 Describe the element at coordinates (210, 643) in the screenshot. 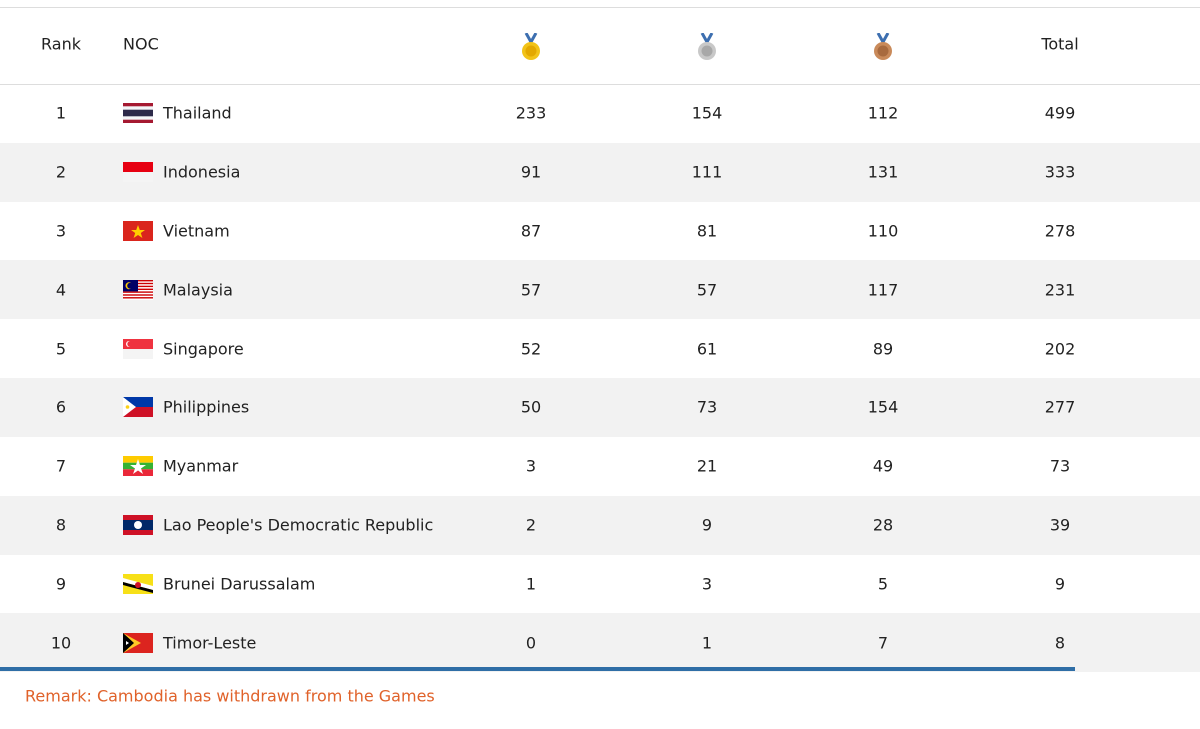

I see `noc-name: Timor-Leste` at that location.